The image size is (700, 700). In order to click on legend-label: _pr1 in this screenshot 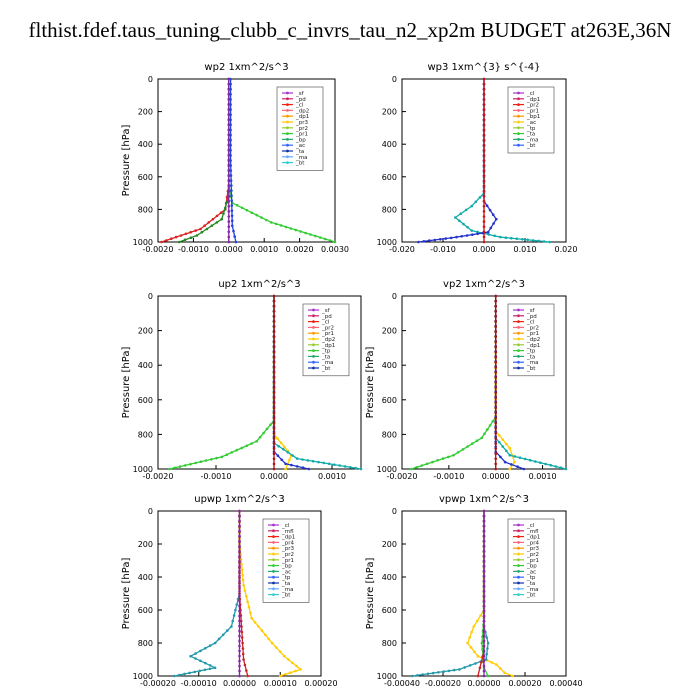, I will do `click(301, 135)`.